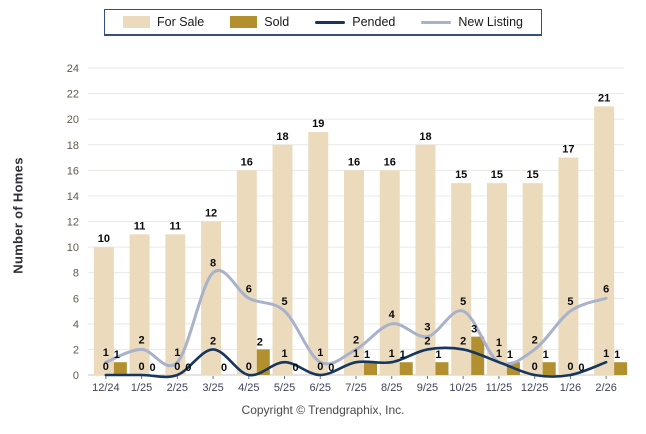  I want to click on svg-text: 3/25, so click(212, 388).